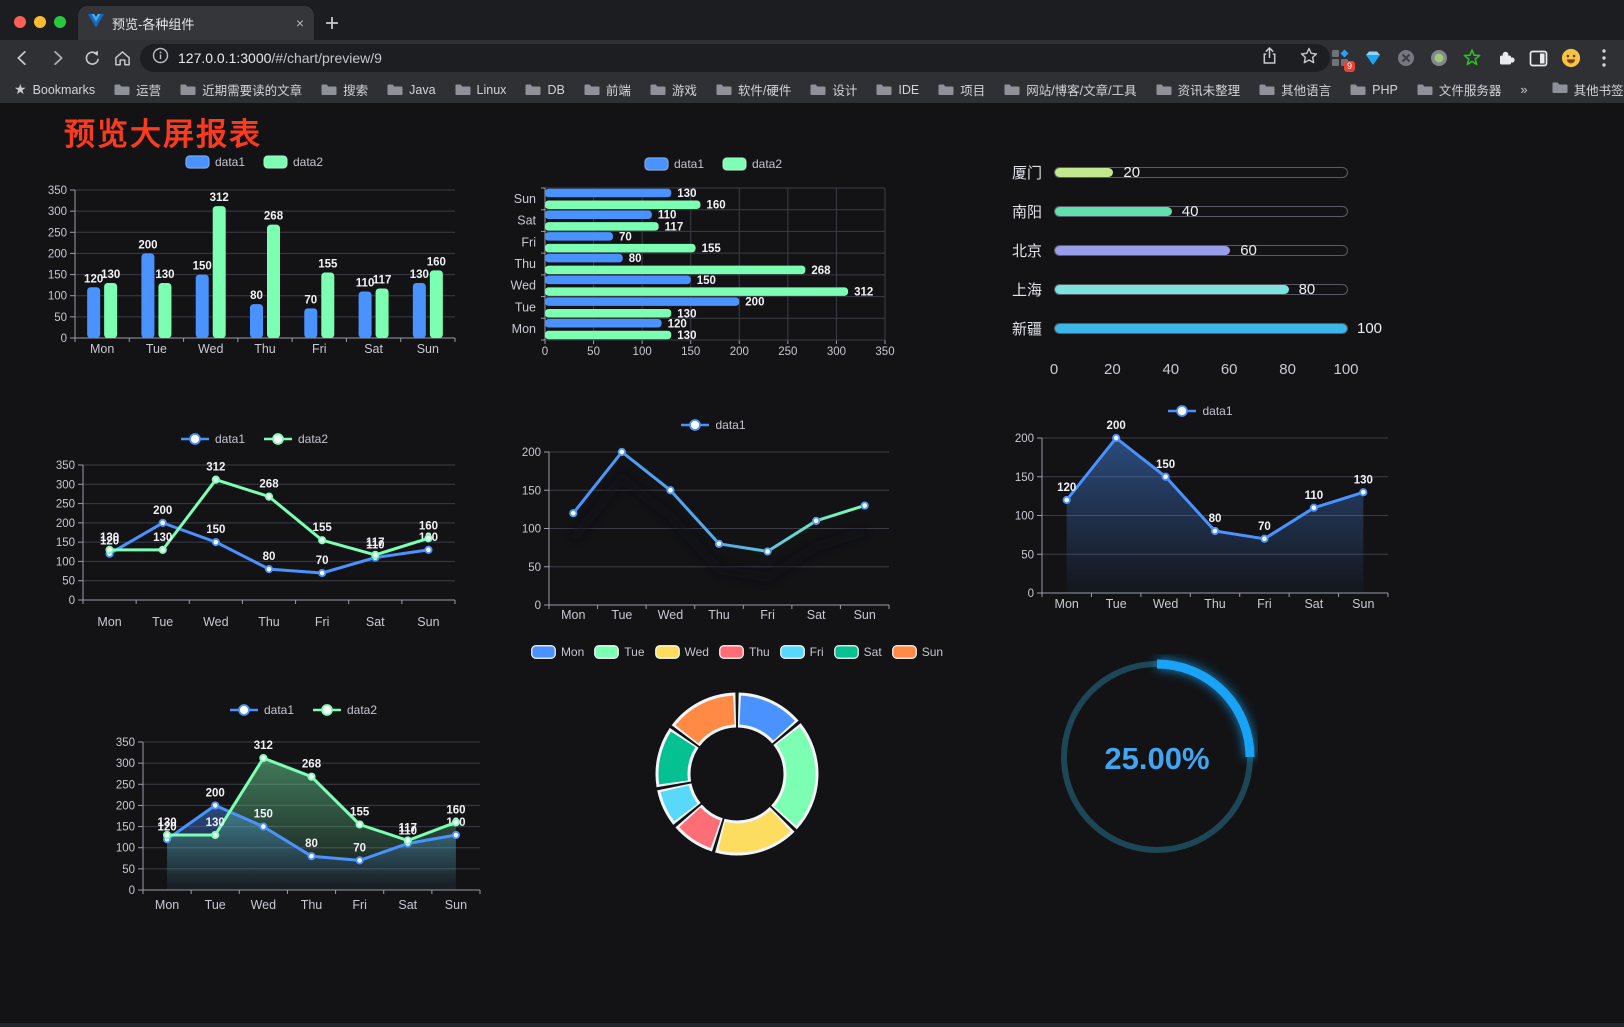 The height and width of the screenshot is (1027, 1624). Describe the element at coordinates (22, 58) in the screenshot. I see `back-button` at that location.